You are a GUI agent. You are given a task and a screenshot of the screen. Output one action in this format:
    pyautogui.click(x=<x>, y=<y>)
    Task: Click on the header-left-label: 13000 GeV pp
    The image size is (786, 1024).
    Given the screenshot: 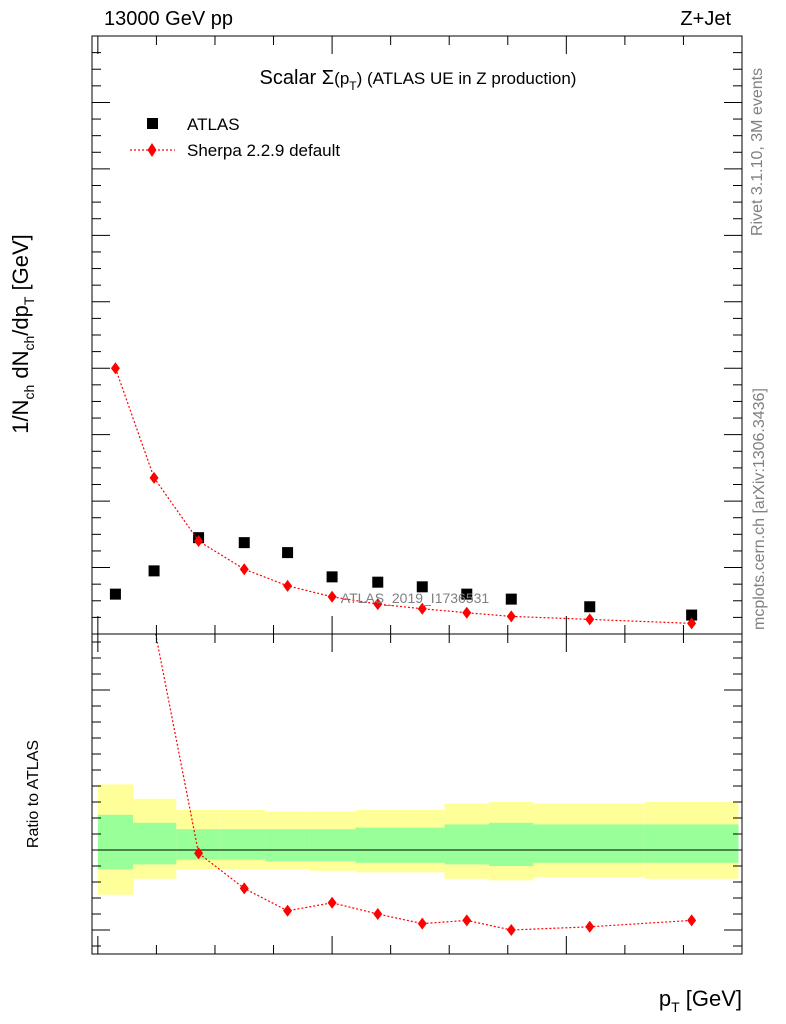 What is the action you would take?
    pyautogui.click(x=168, y=19)
    